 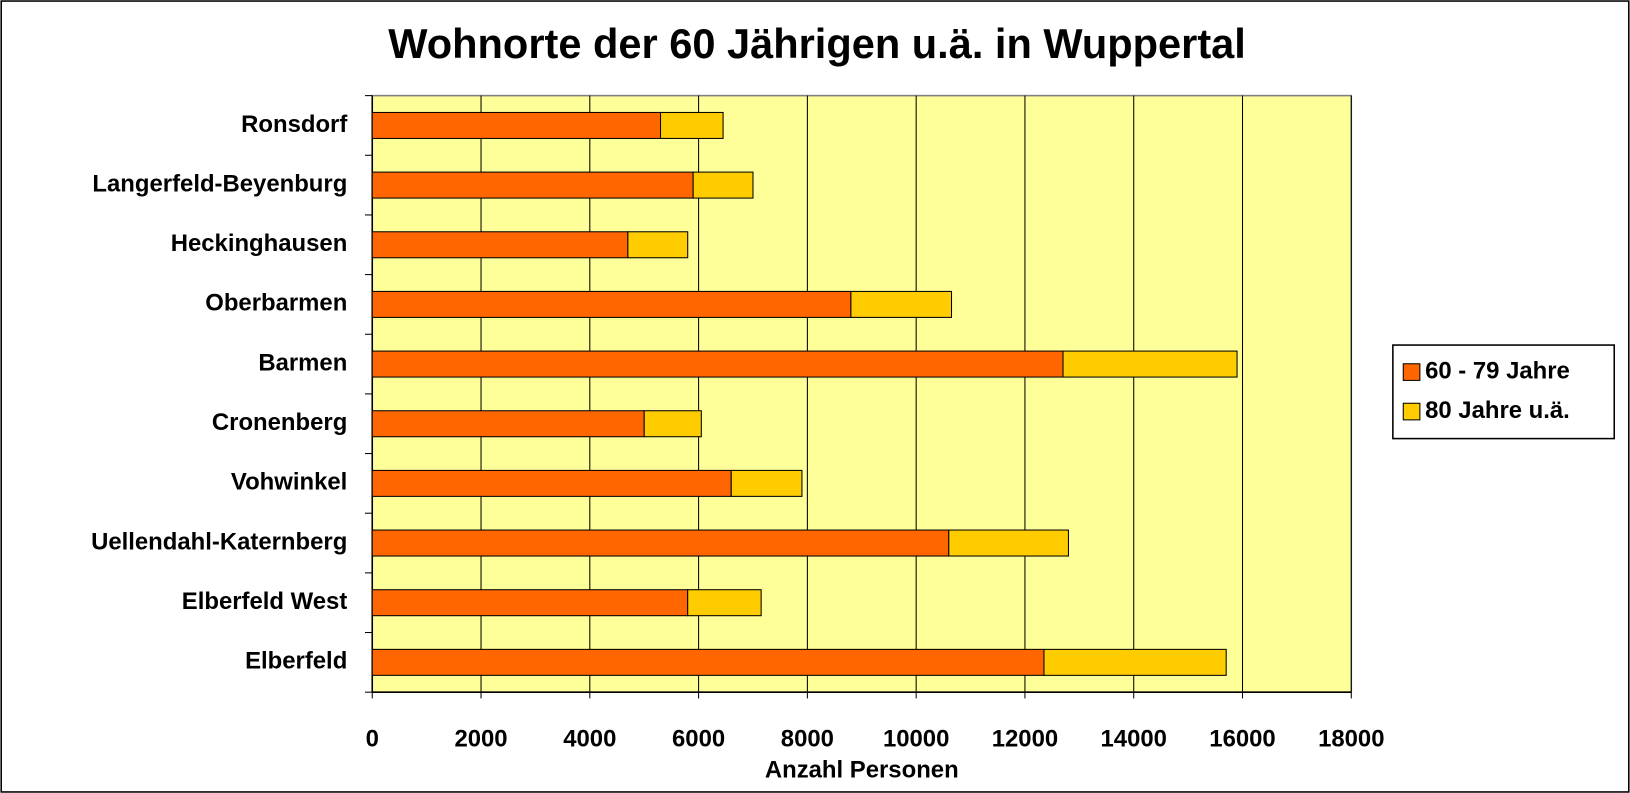 I want to click on x-tick-label: 0, so click(x=372, y=738).